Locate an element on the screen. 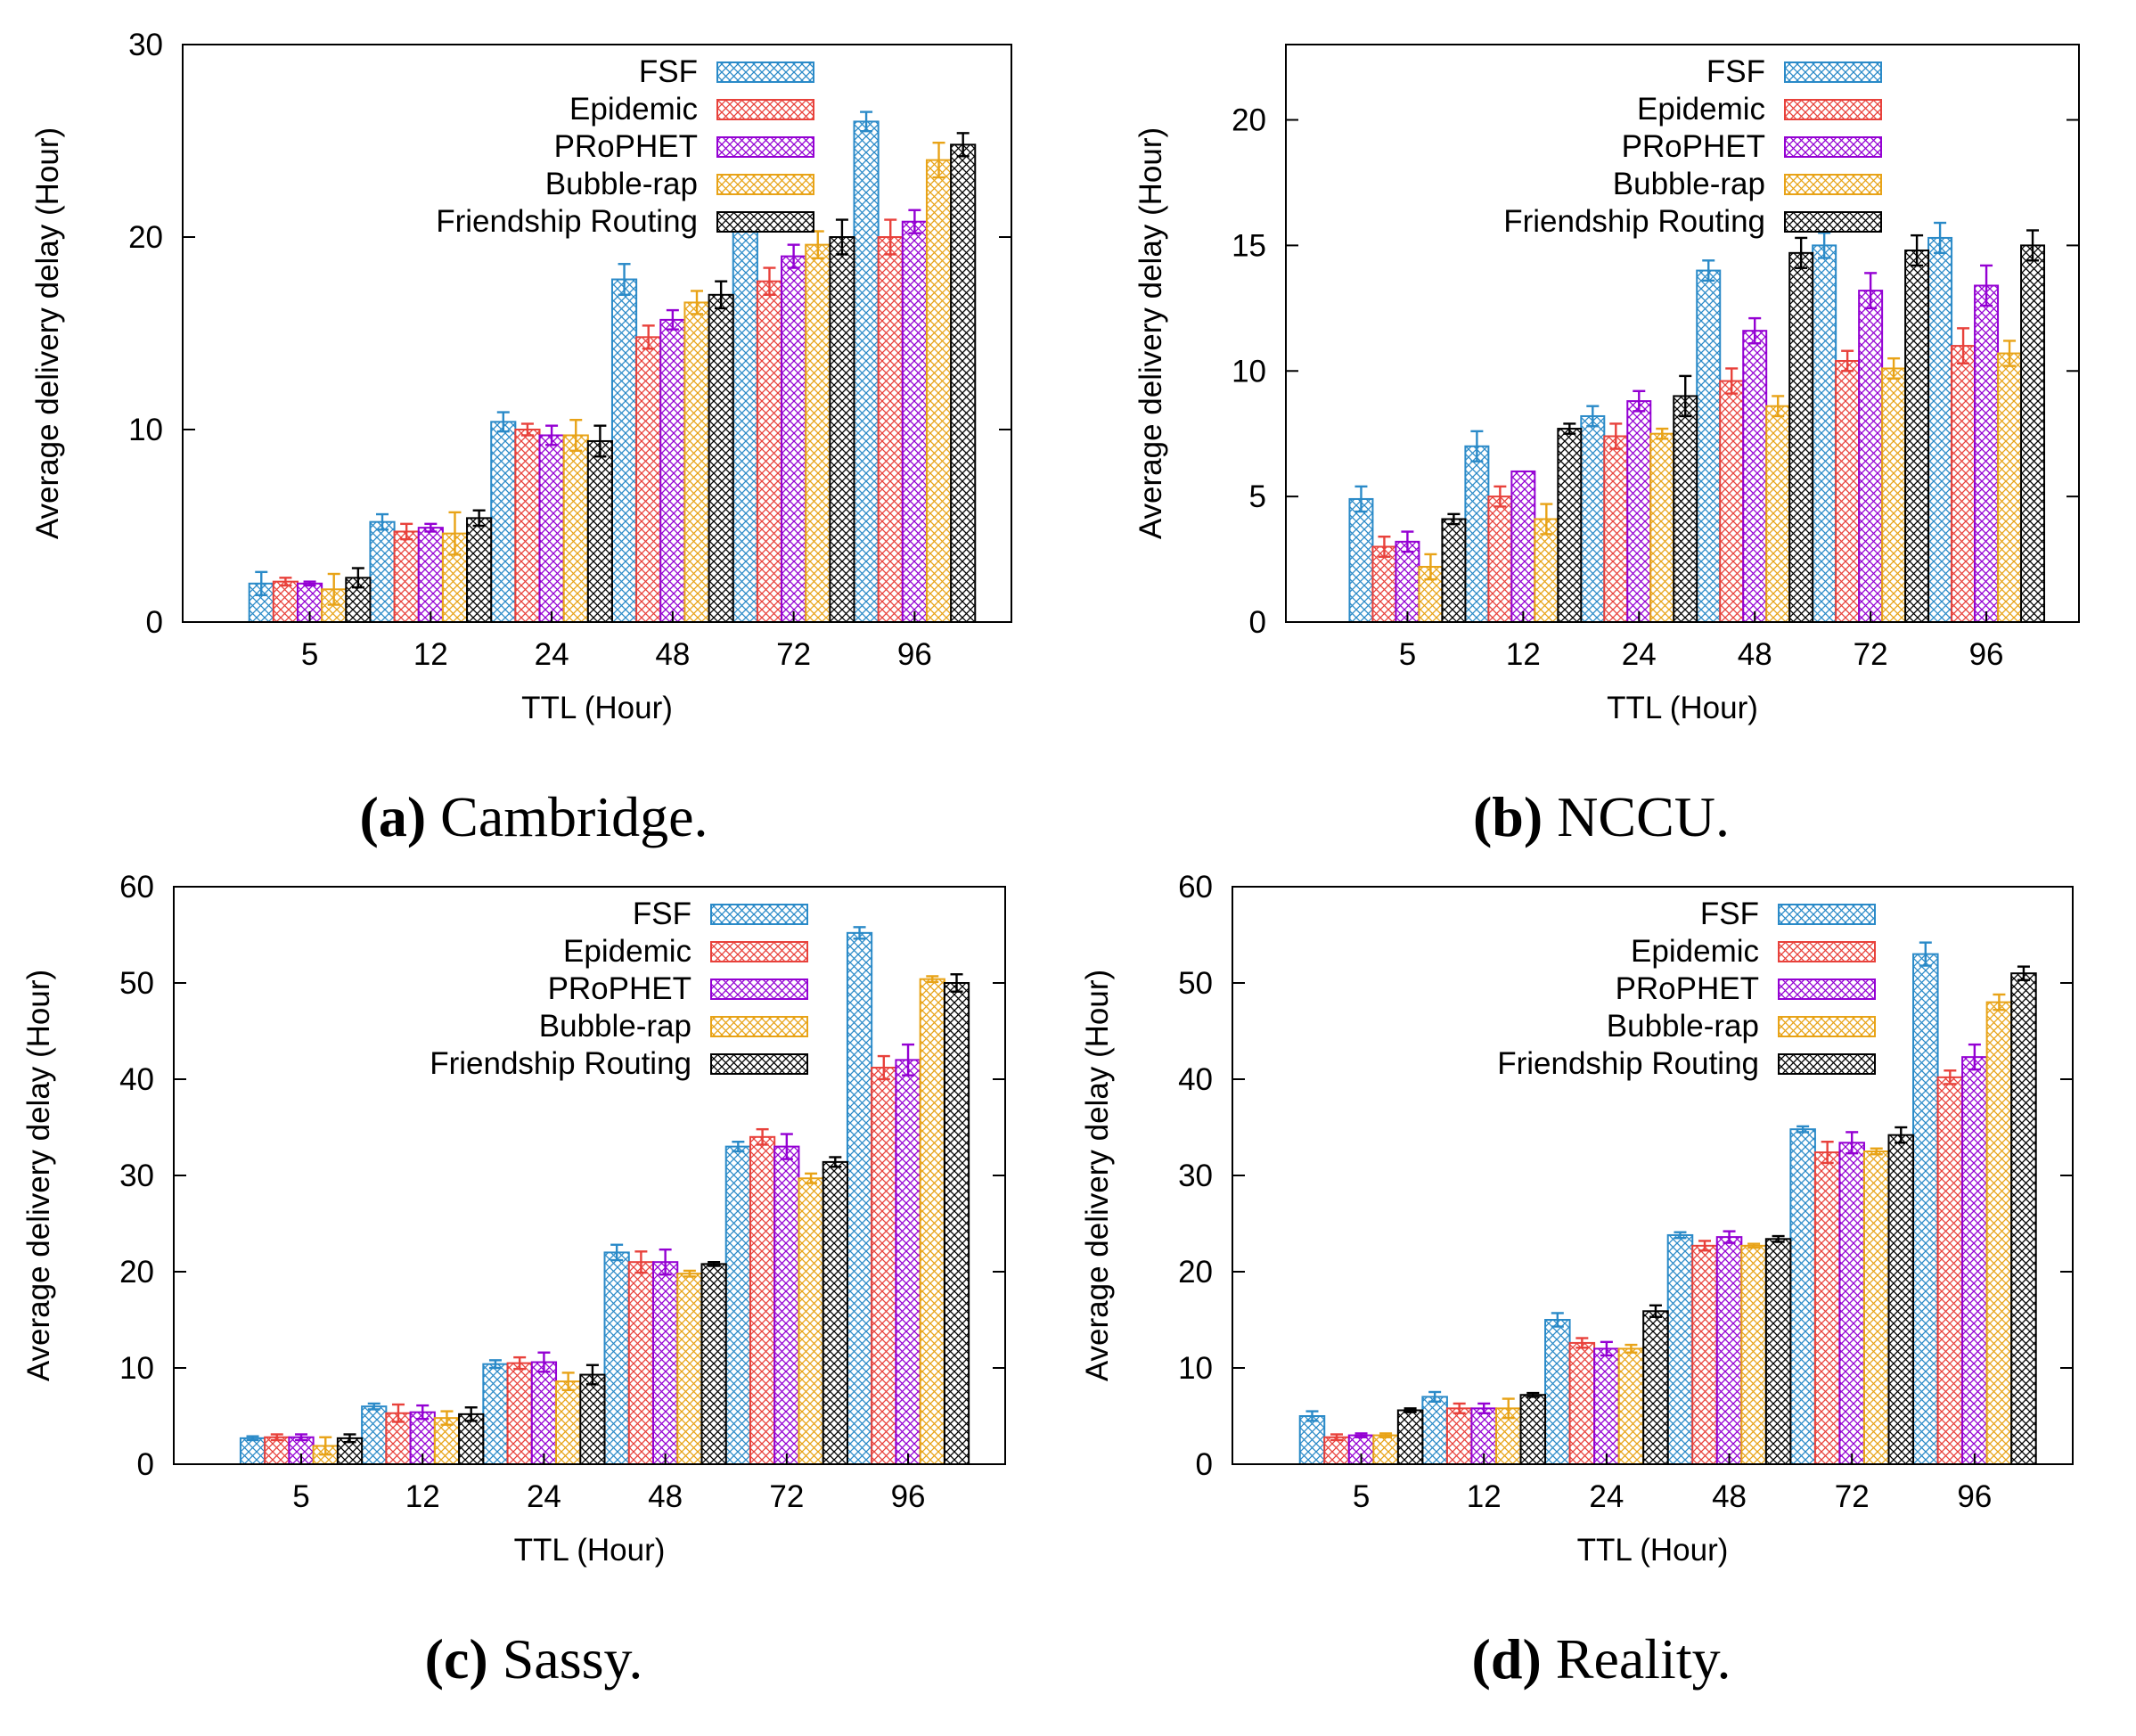 The image size is (2136, 1736). x-tick-label: 48 is located at coordinates (1729, 1496).